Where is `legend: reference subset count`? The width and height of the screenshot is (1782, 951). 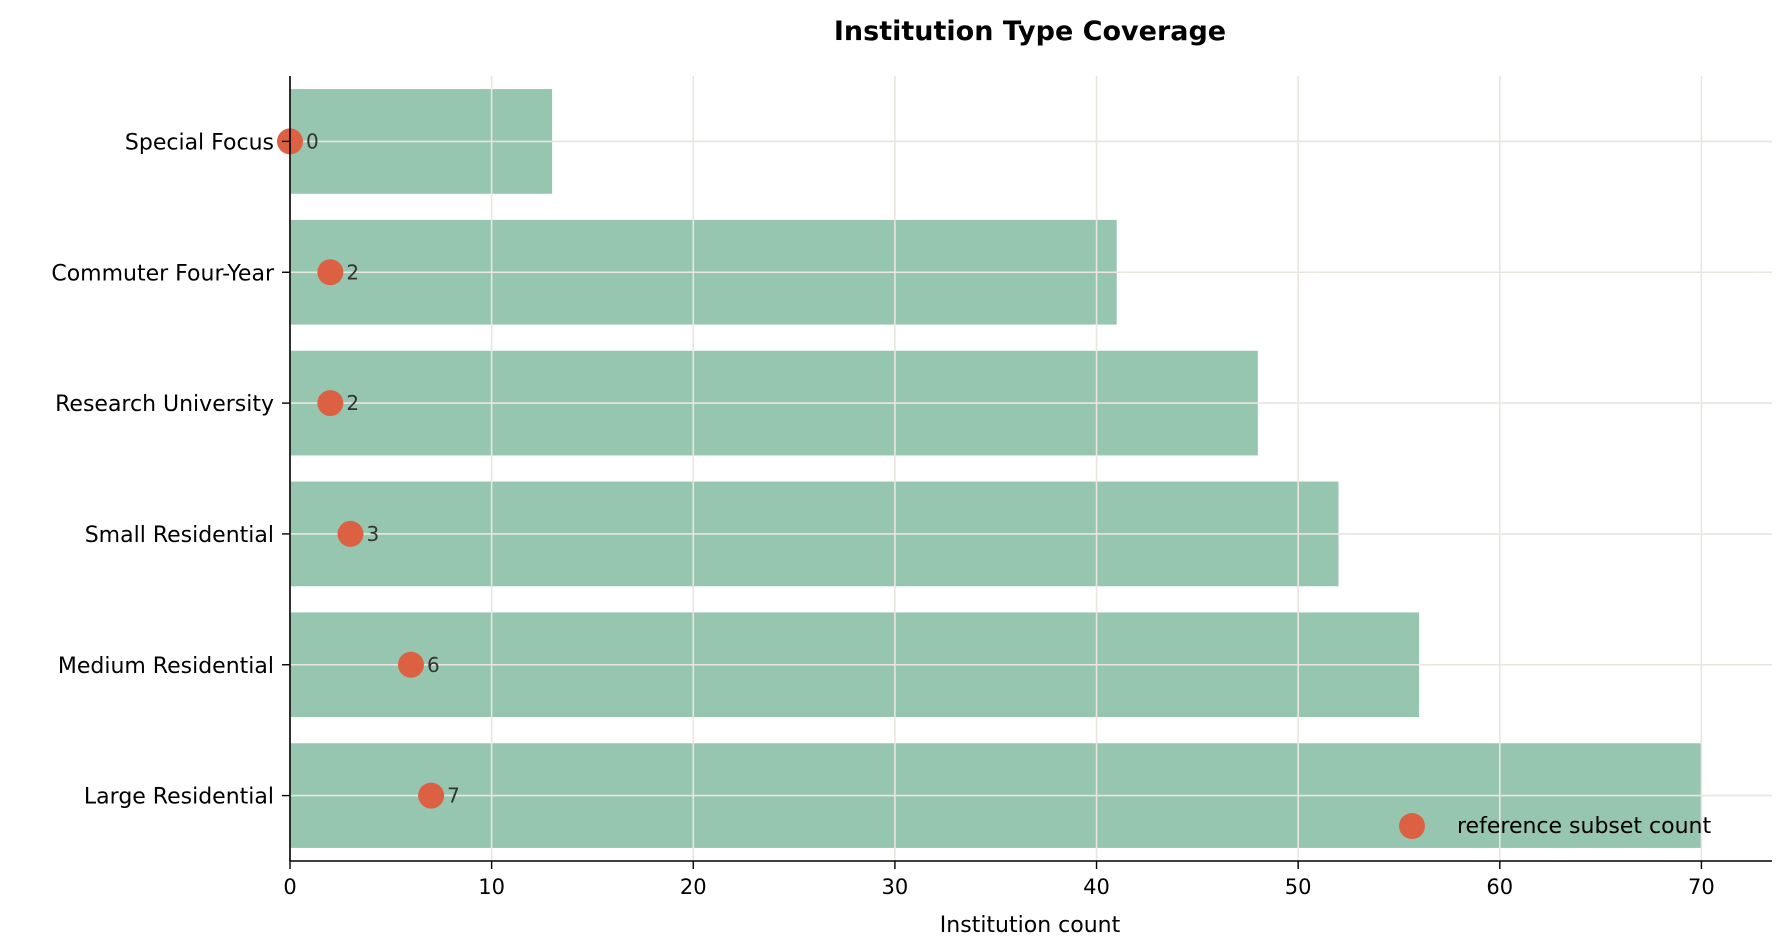 legend: reference subset count is located at coordinates (1555, 826).